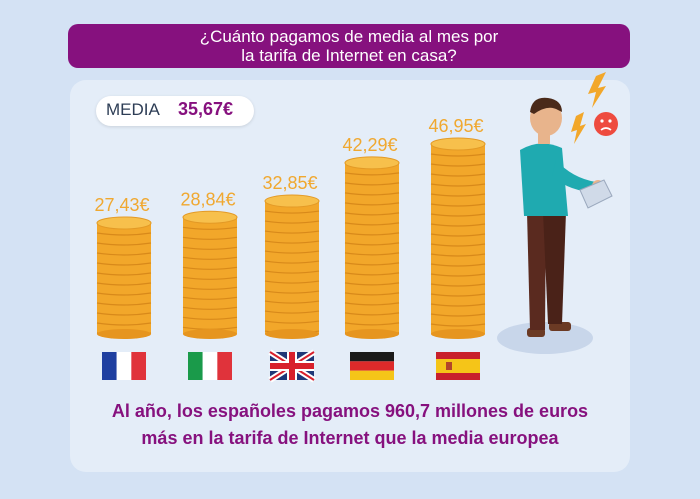 The width and height of the screenshot is (700, 499). Describe the element at coordinates (574, 176) in the screenshot. I see `arm` at that location.